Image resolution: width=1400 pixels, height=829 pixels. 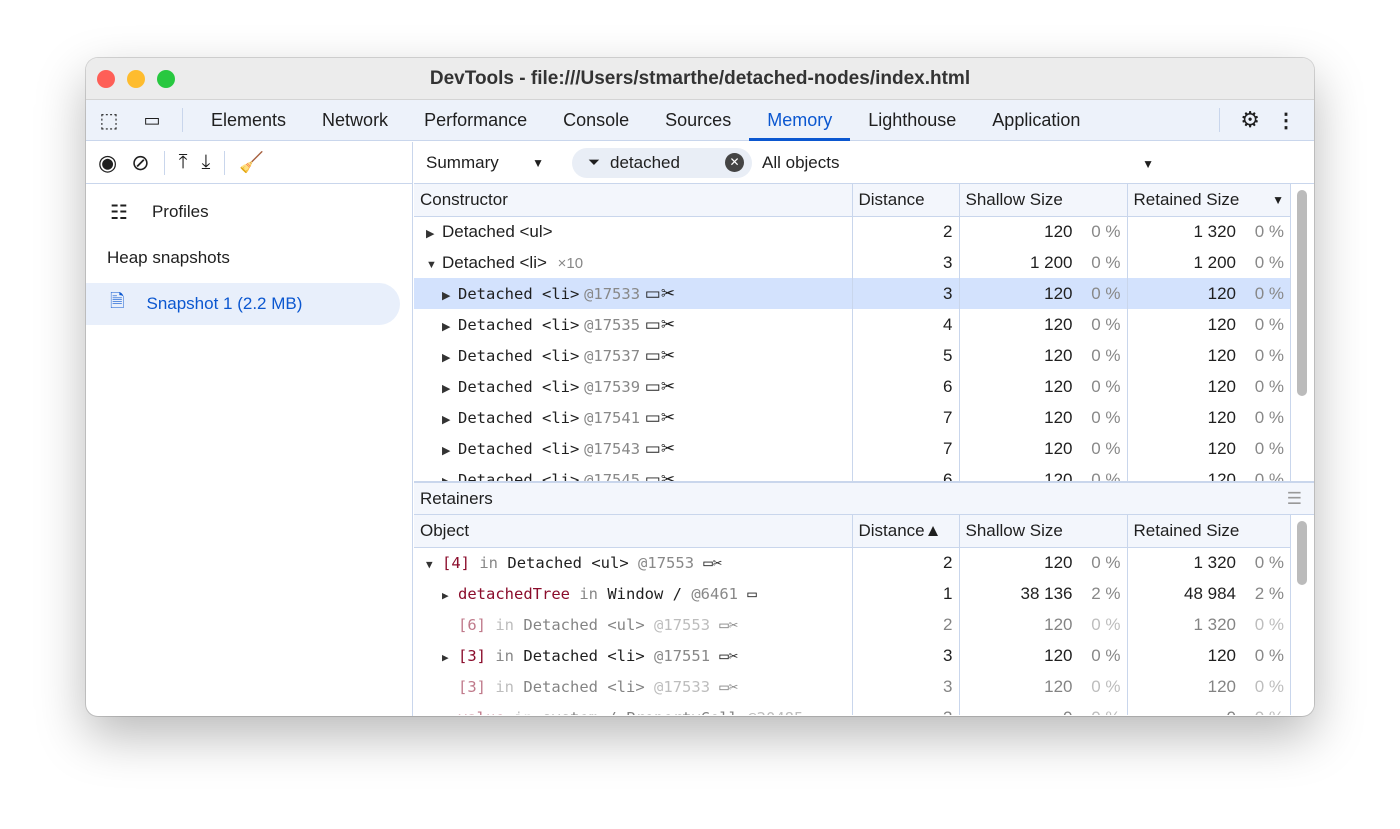 I want to click on device-toolbar-icon: ▭, so click(x=152, y=119).